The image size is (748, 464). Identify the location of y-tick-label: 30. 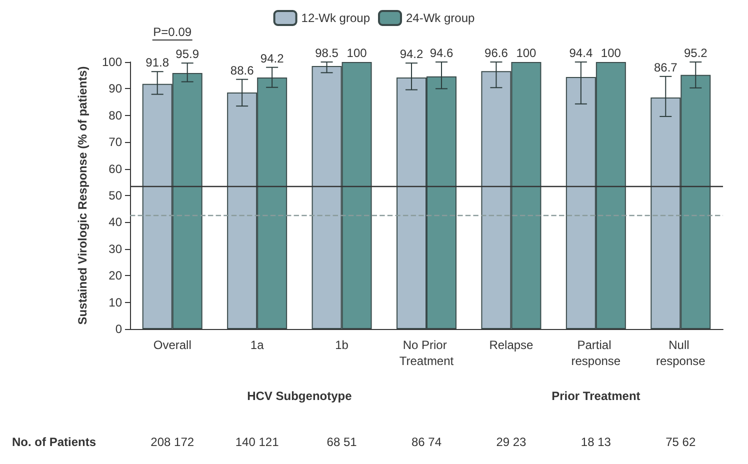
(115, 249).